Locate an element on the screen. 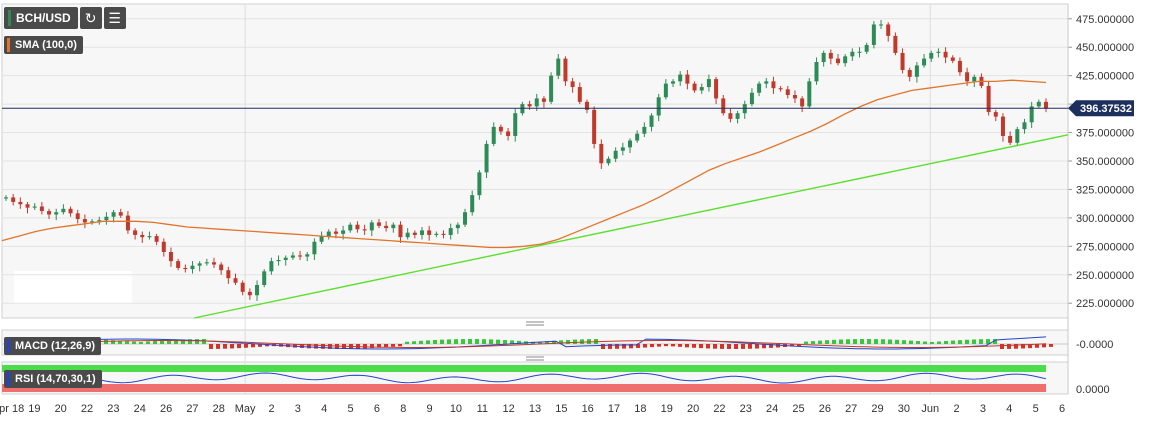  x-tick-label: 10 is located at coordinates (456, 409).